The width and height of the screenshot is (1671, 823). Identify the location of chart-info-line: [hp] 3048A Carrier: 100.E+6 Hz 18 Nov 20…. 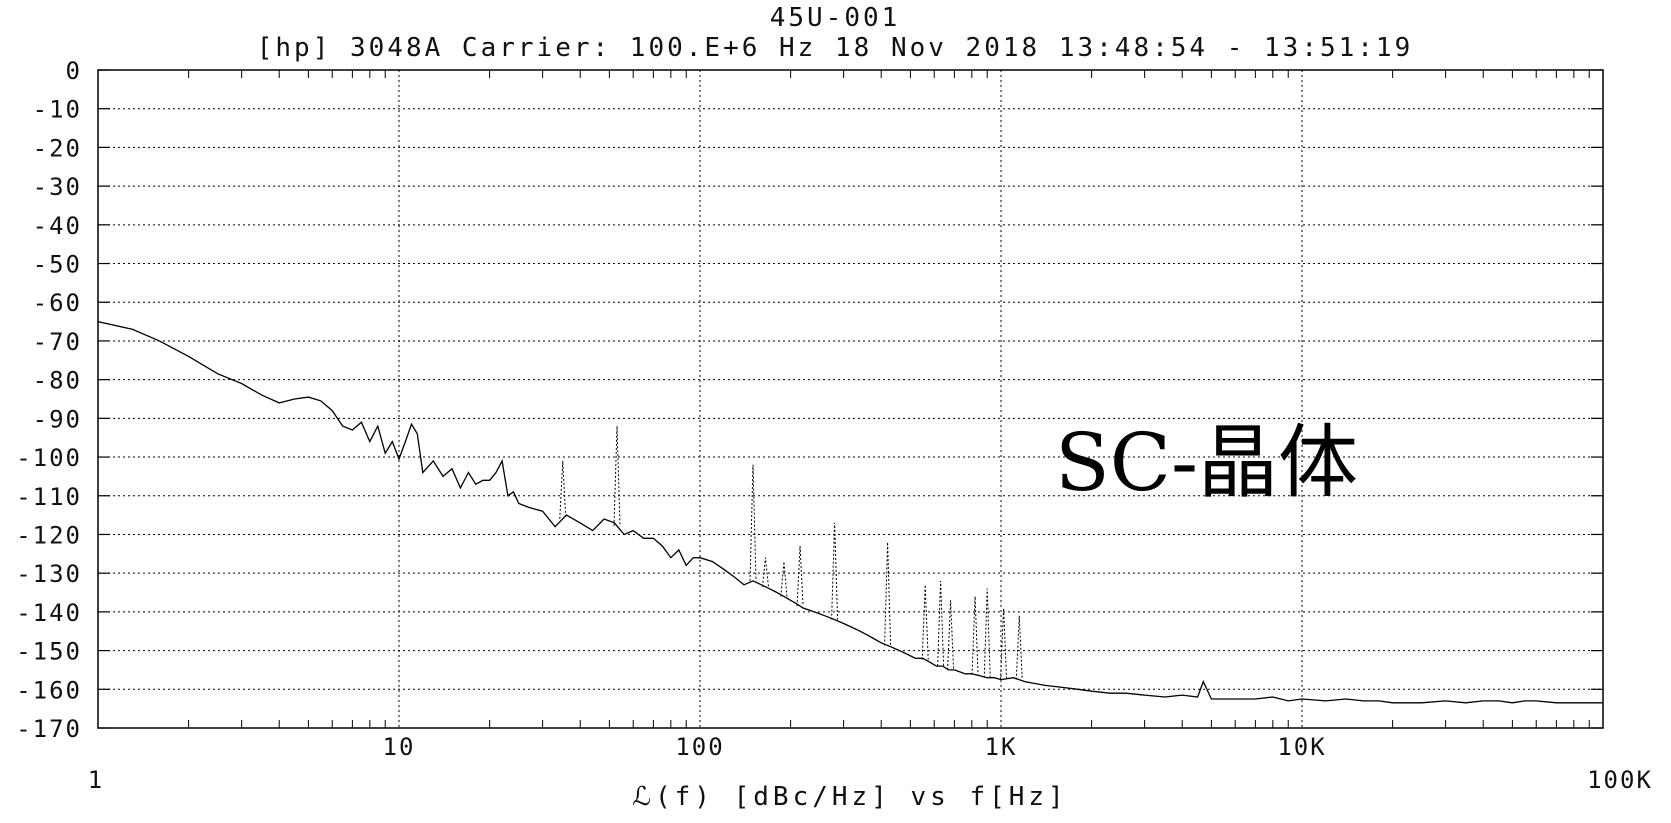
(835, 48).